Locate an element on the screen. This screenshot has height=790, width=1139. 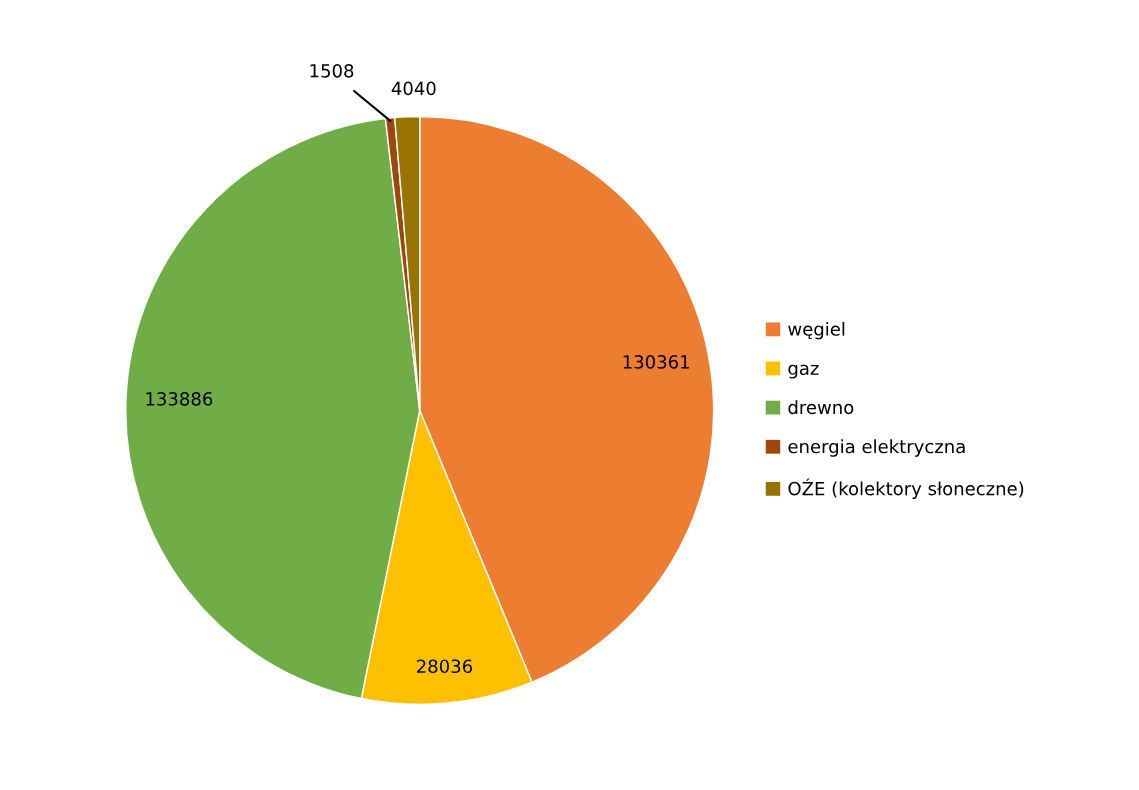
legend-label: energia elektryczna is located at coordinates (876, 448).